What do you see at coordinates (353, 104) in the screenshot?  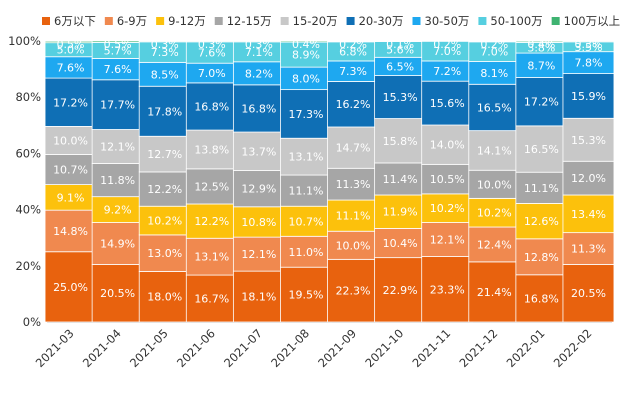 I see `data-label: 16.2%` at bounding box center [353, 104].